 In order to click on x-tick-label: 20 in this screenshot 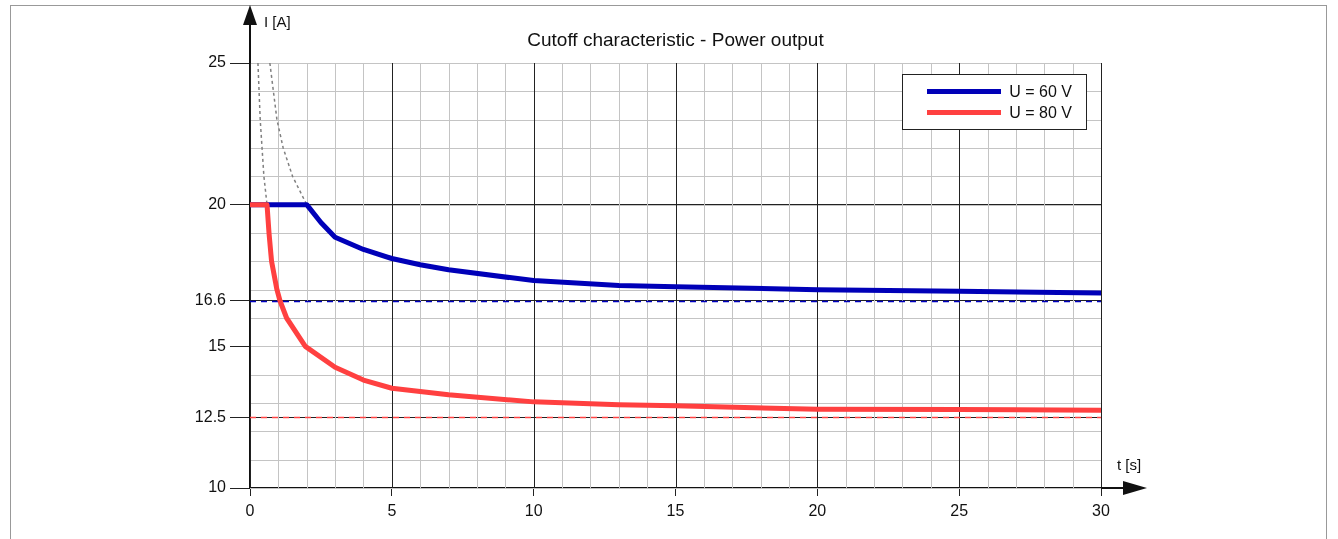, I will do `click(817, 511)`.